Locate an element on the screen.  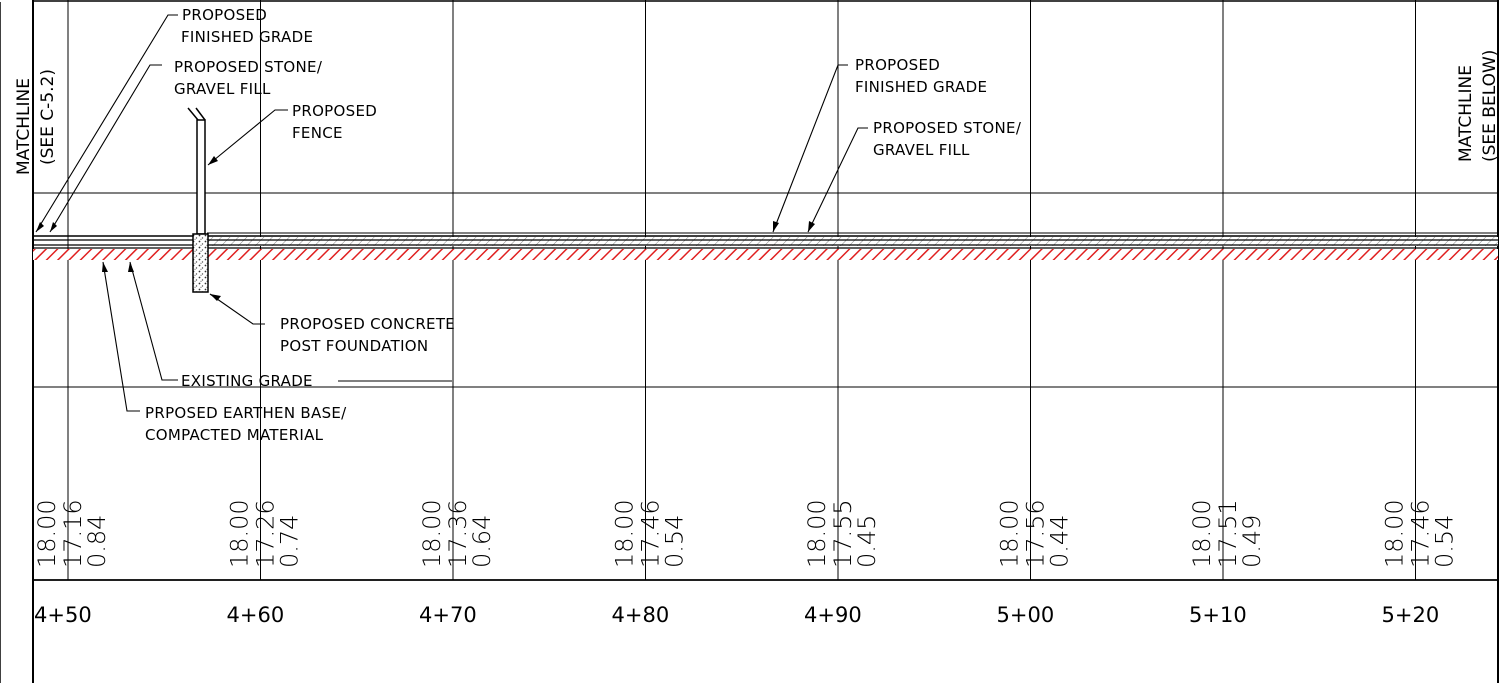
matchline-right: MATCHLINE (SEE BELOW) is located at coordinates (1478, 106).